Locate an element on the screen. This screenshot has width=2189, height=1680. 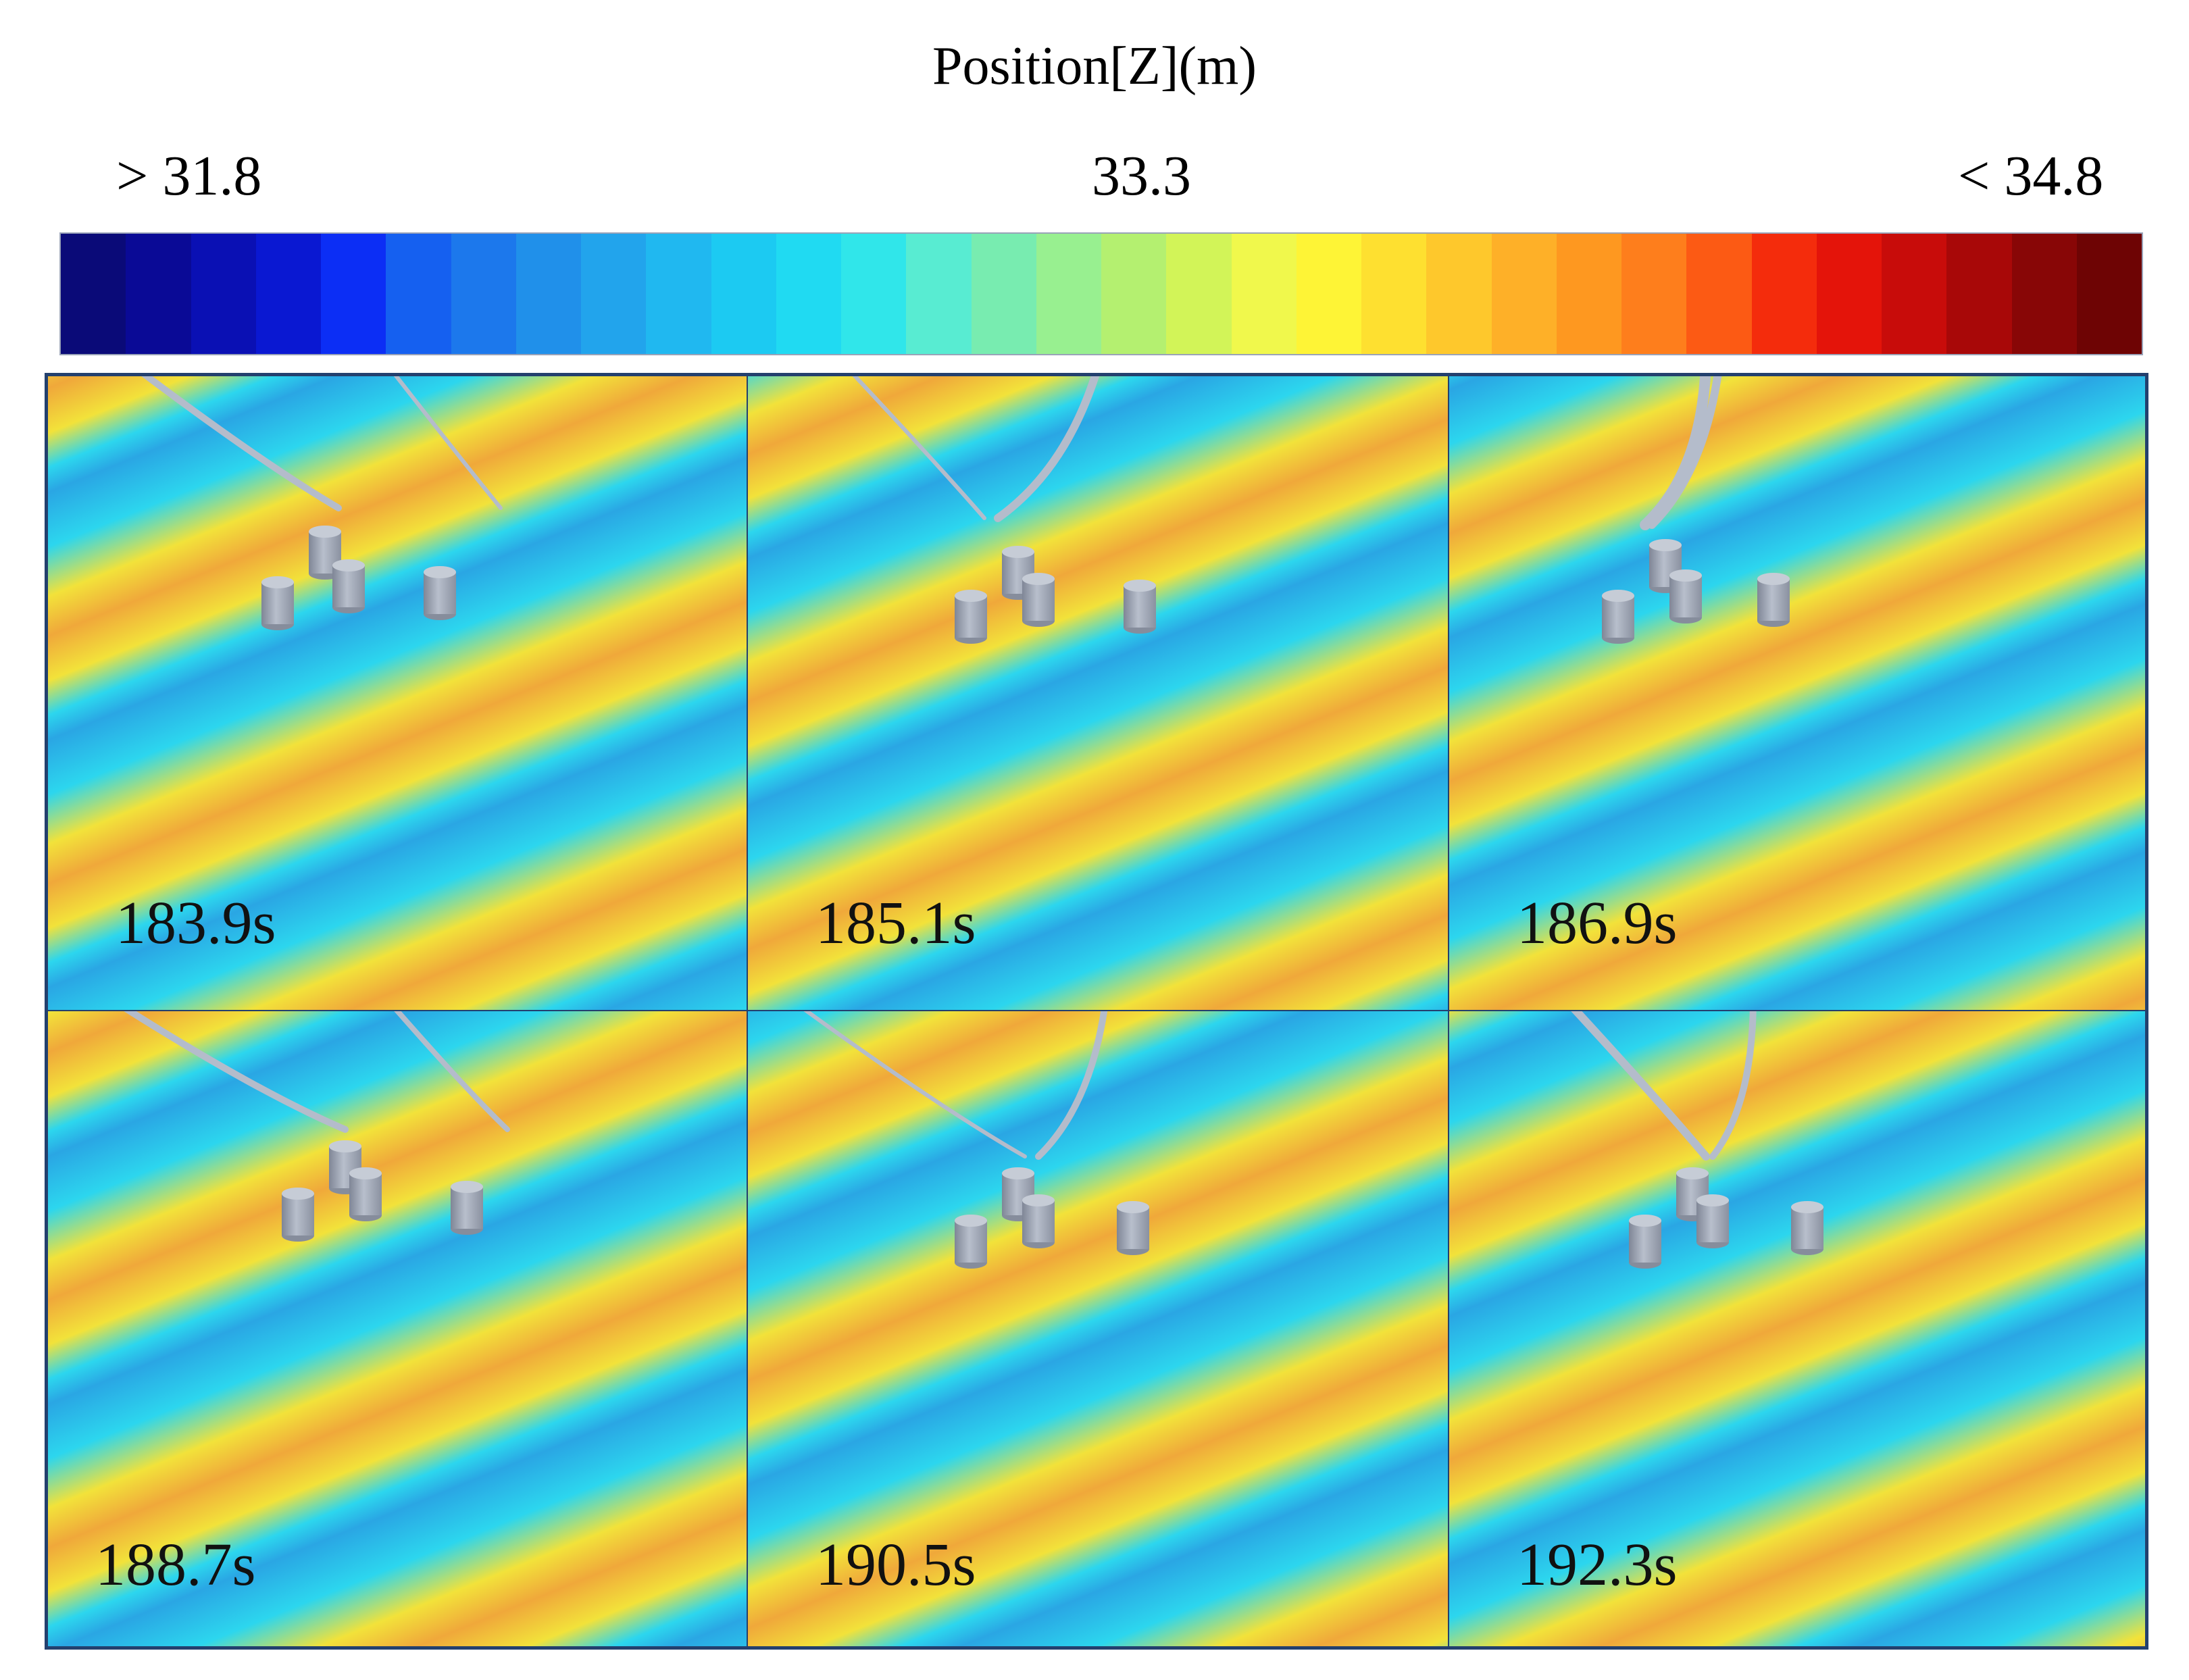
time-label: 186.9s is located at coordinates (1597, 923).